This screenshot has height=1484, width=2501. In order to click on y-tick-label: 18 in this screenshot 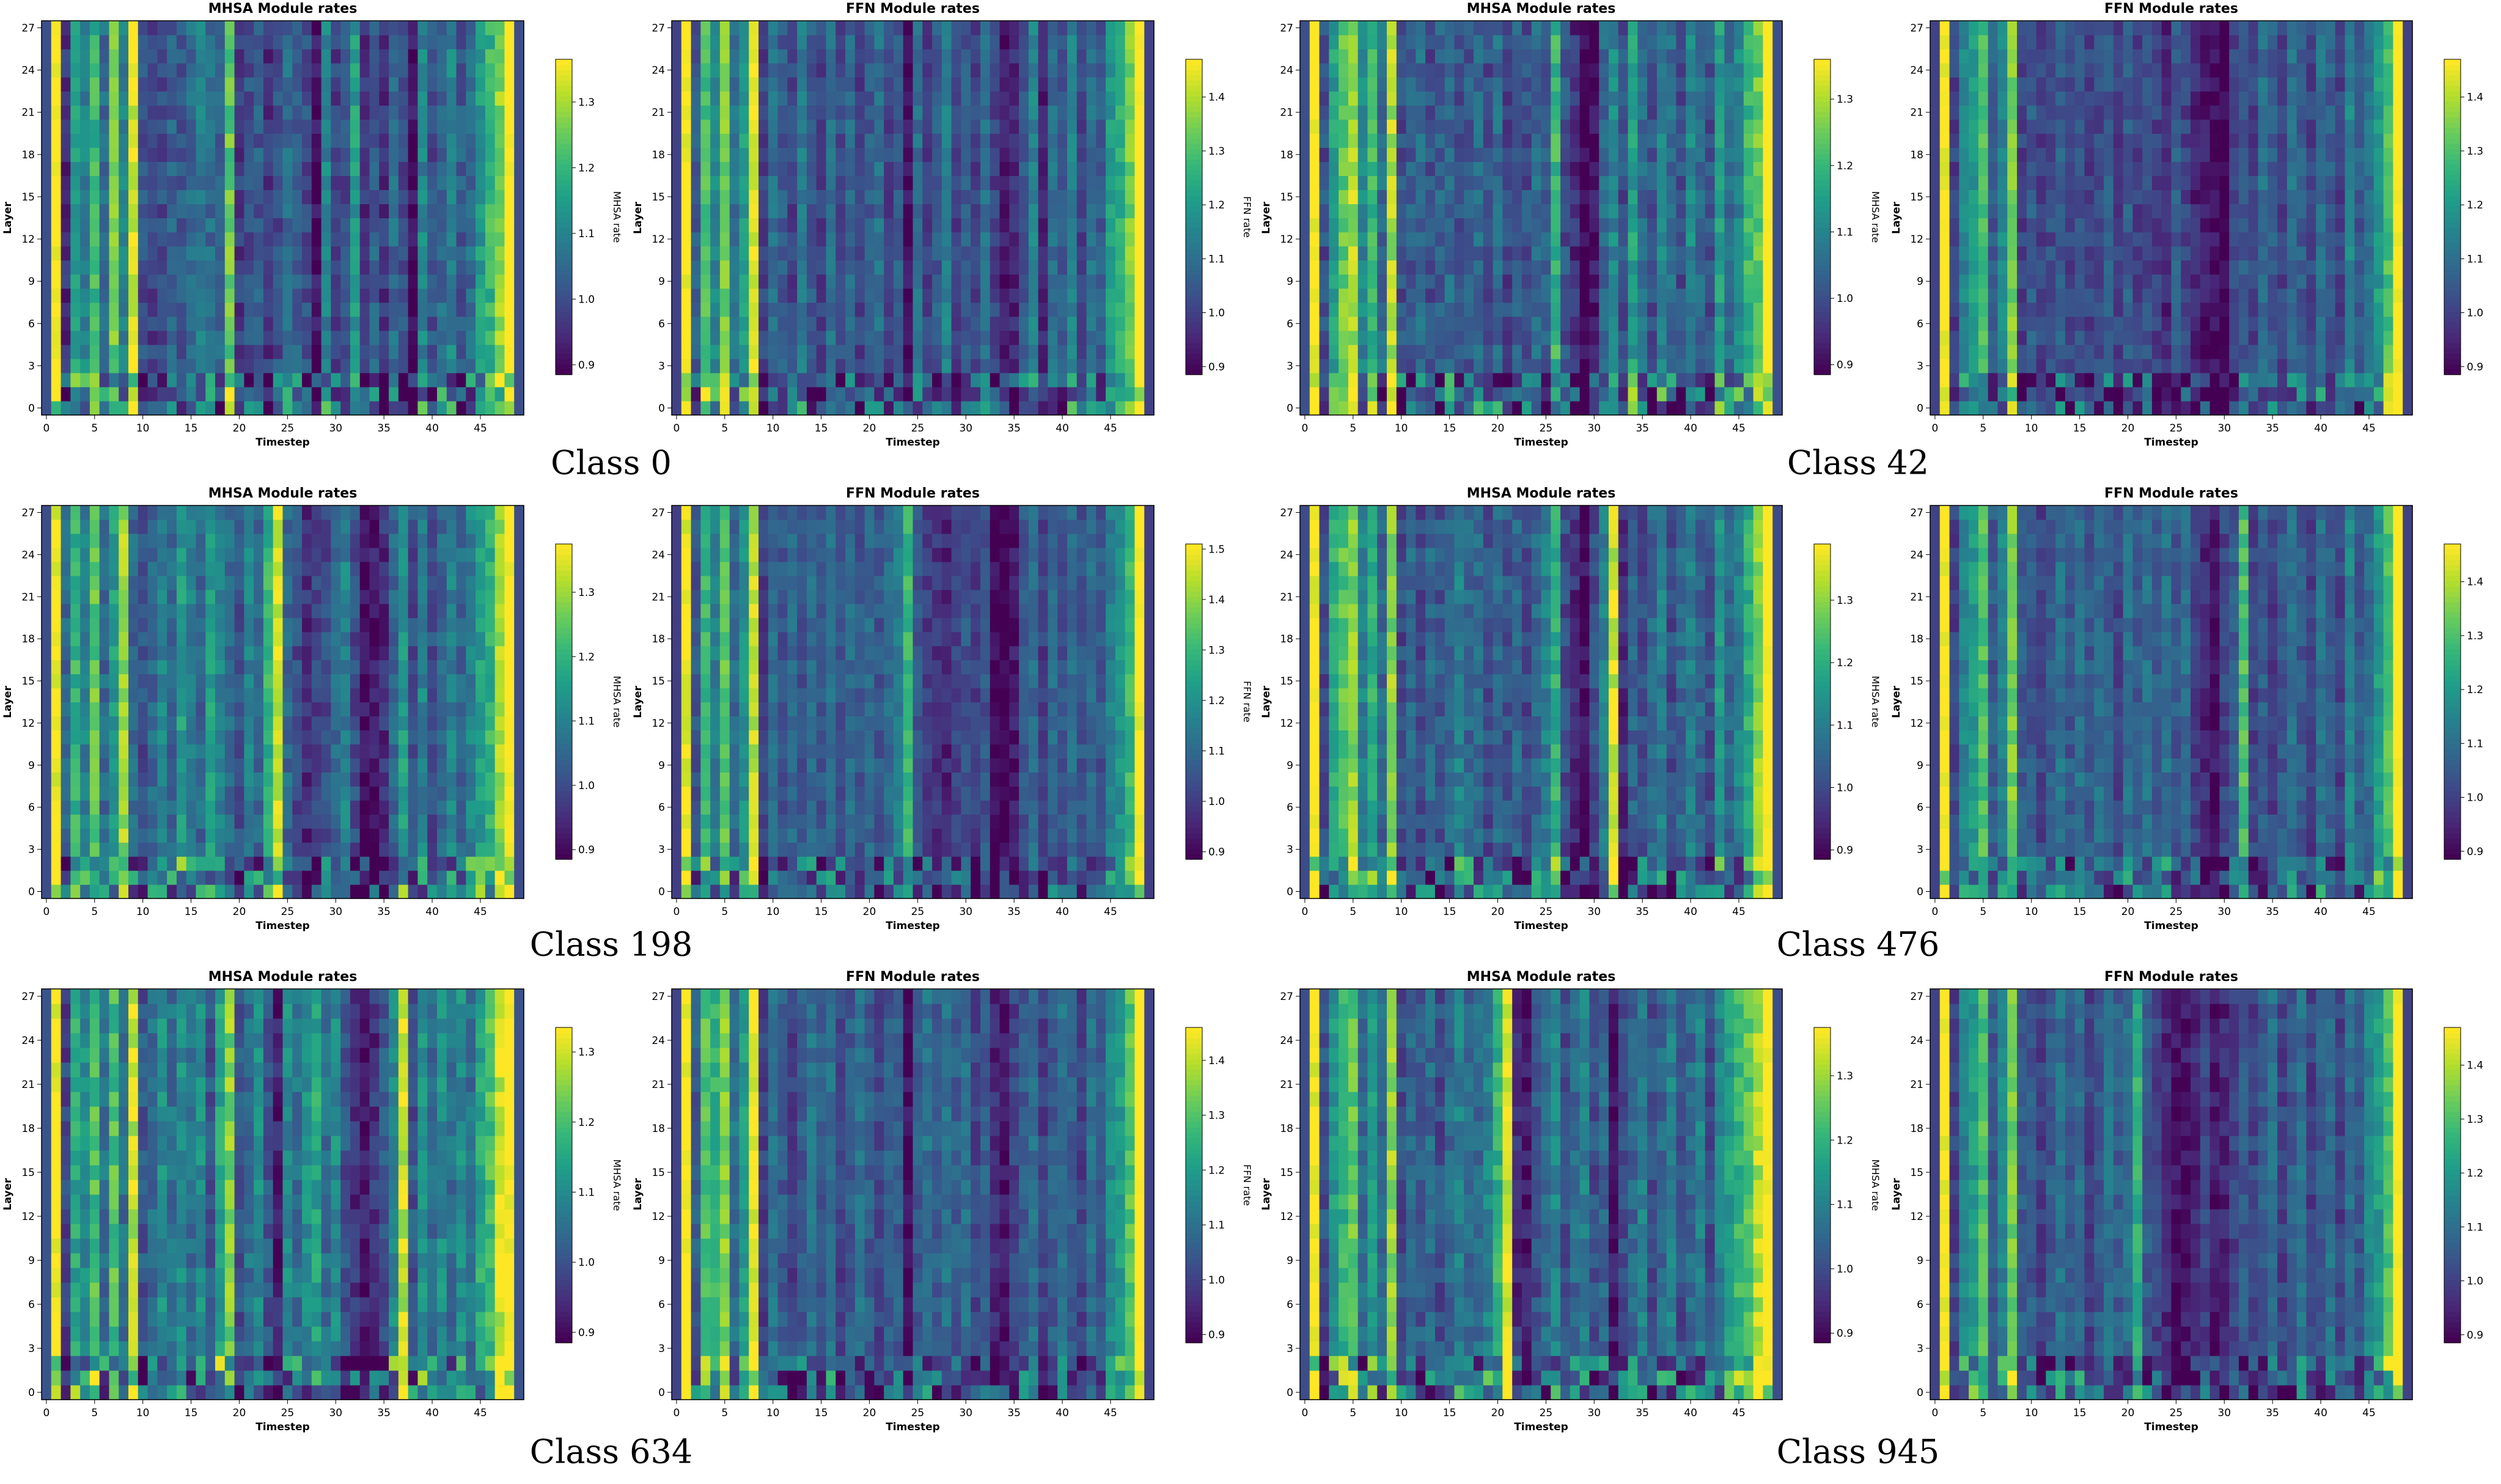, I will do `click(28, 155)`.